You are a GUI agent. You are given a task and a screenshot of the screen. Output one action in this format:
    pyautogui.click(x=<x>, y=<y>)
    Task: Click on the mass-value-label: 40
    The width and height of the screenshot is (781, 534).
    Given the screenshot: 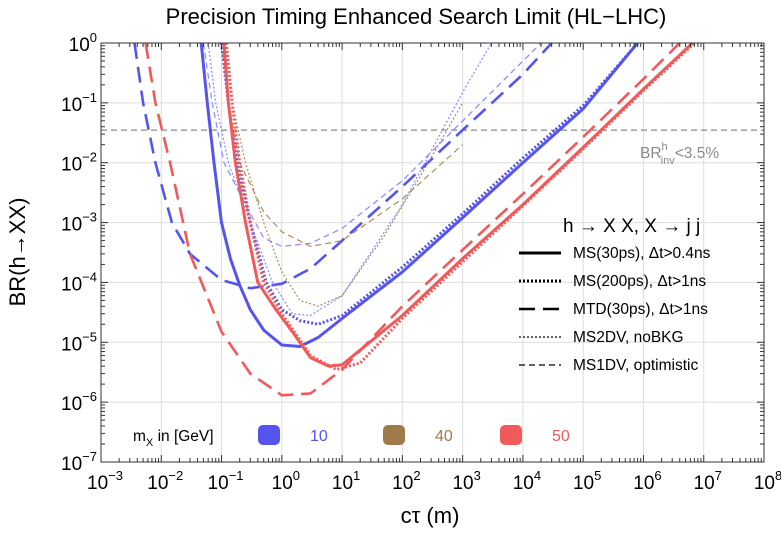 What is the action you would take?
    pyautogui.click(x=444, y=436)
    